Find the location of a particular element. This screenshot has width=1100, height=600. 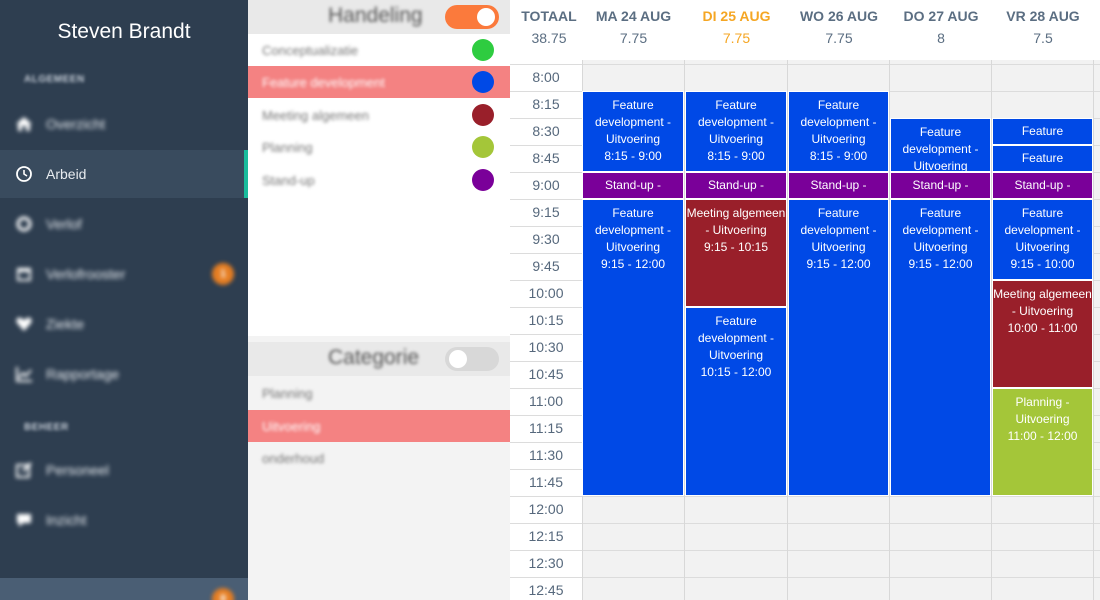

sun-icon is located at coordinates (24, 224).